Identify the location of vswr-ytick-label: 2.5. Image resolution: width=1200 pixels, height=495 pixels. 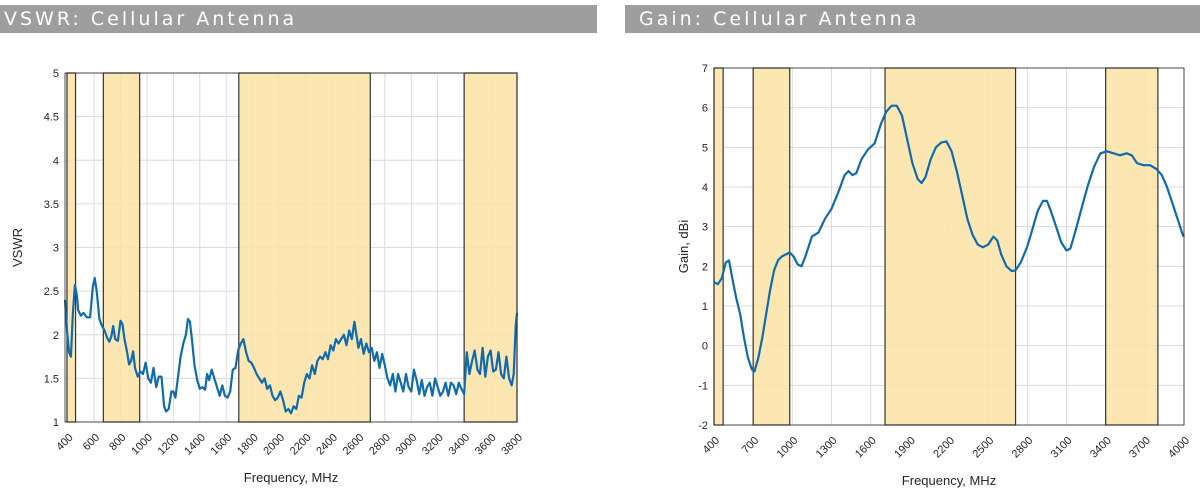
(51, 292).